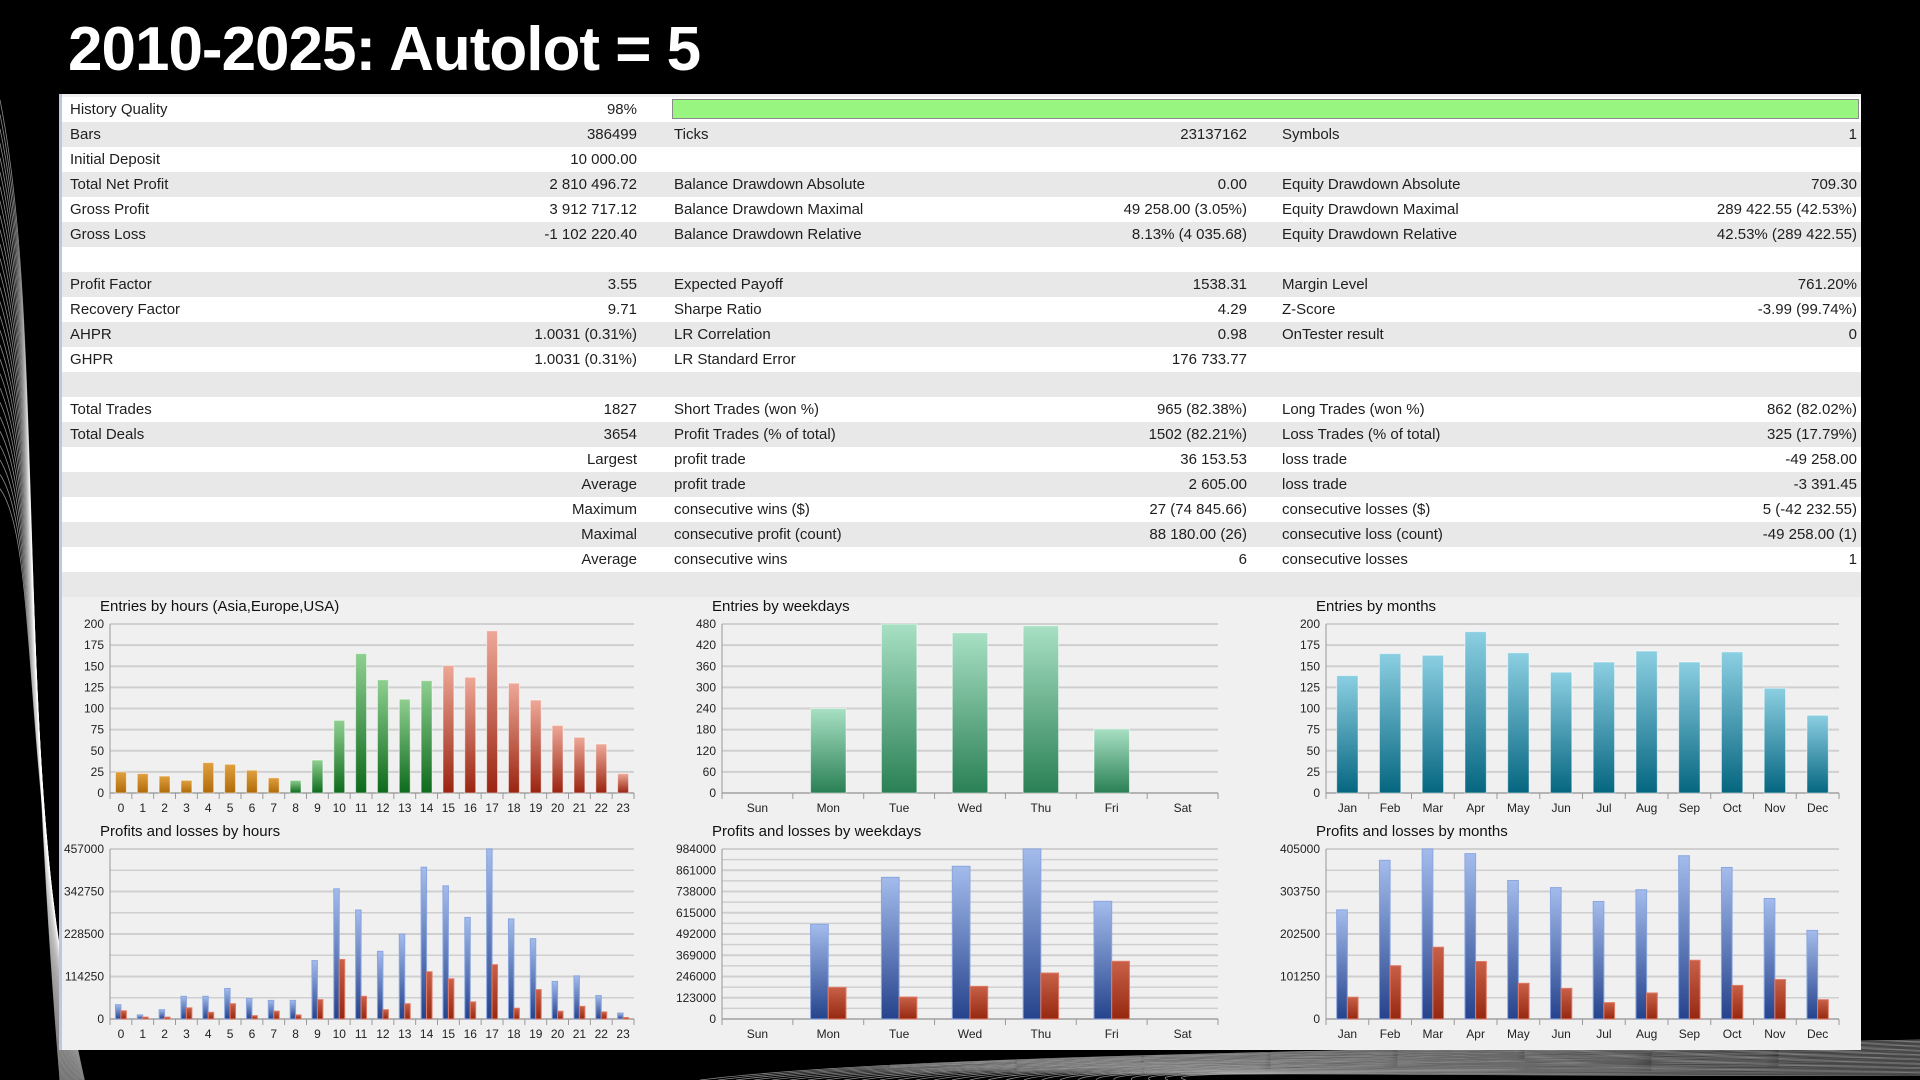 This screenshot has height=1080, width=1920. What do you see at coordinates (706, 730) in the screenshot?
I see `y-tick-label: 180` at bounding box center [706, 730].